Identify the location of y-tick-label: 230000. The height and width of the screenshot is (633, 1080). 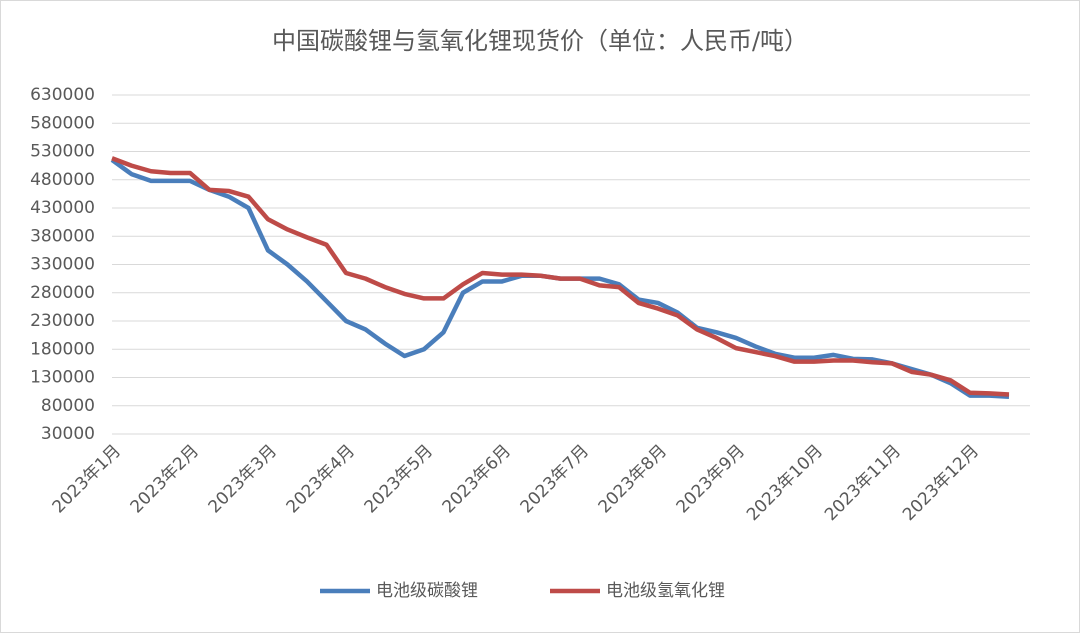
(62, 321).